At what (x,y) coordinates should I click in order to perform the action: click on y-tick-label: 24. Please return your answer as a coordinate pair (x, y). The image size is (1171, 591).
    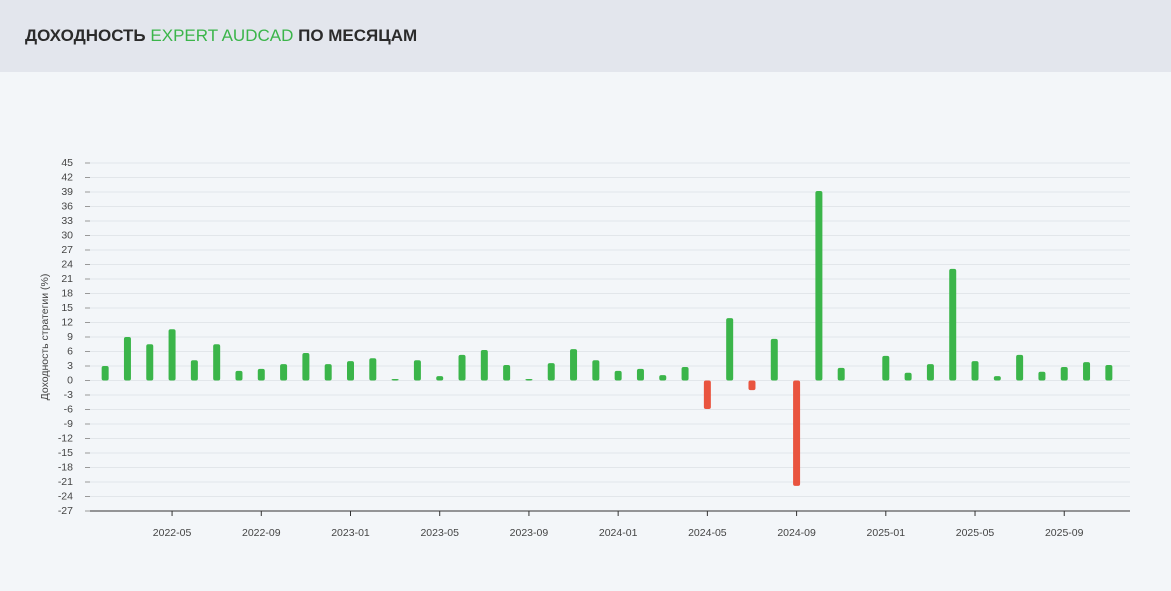
    Looking at the image, I should click on (67, 264).